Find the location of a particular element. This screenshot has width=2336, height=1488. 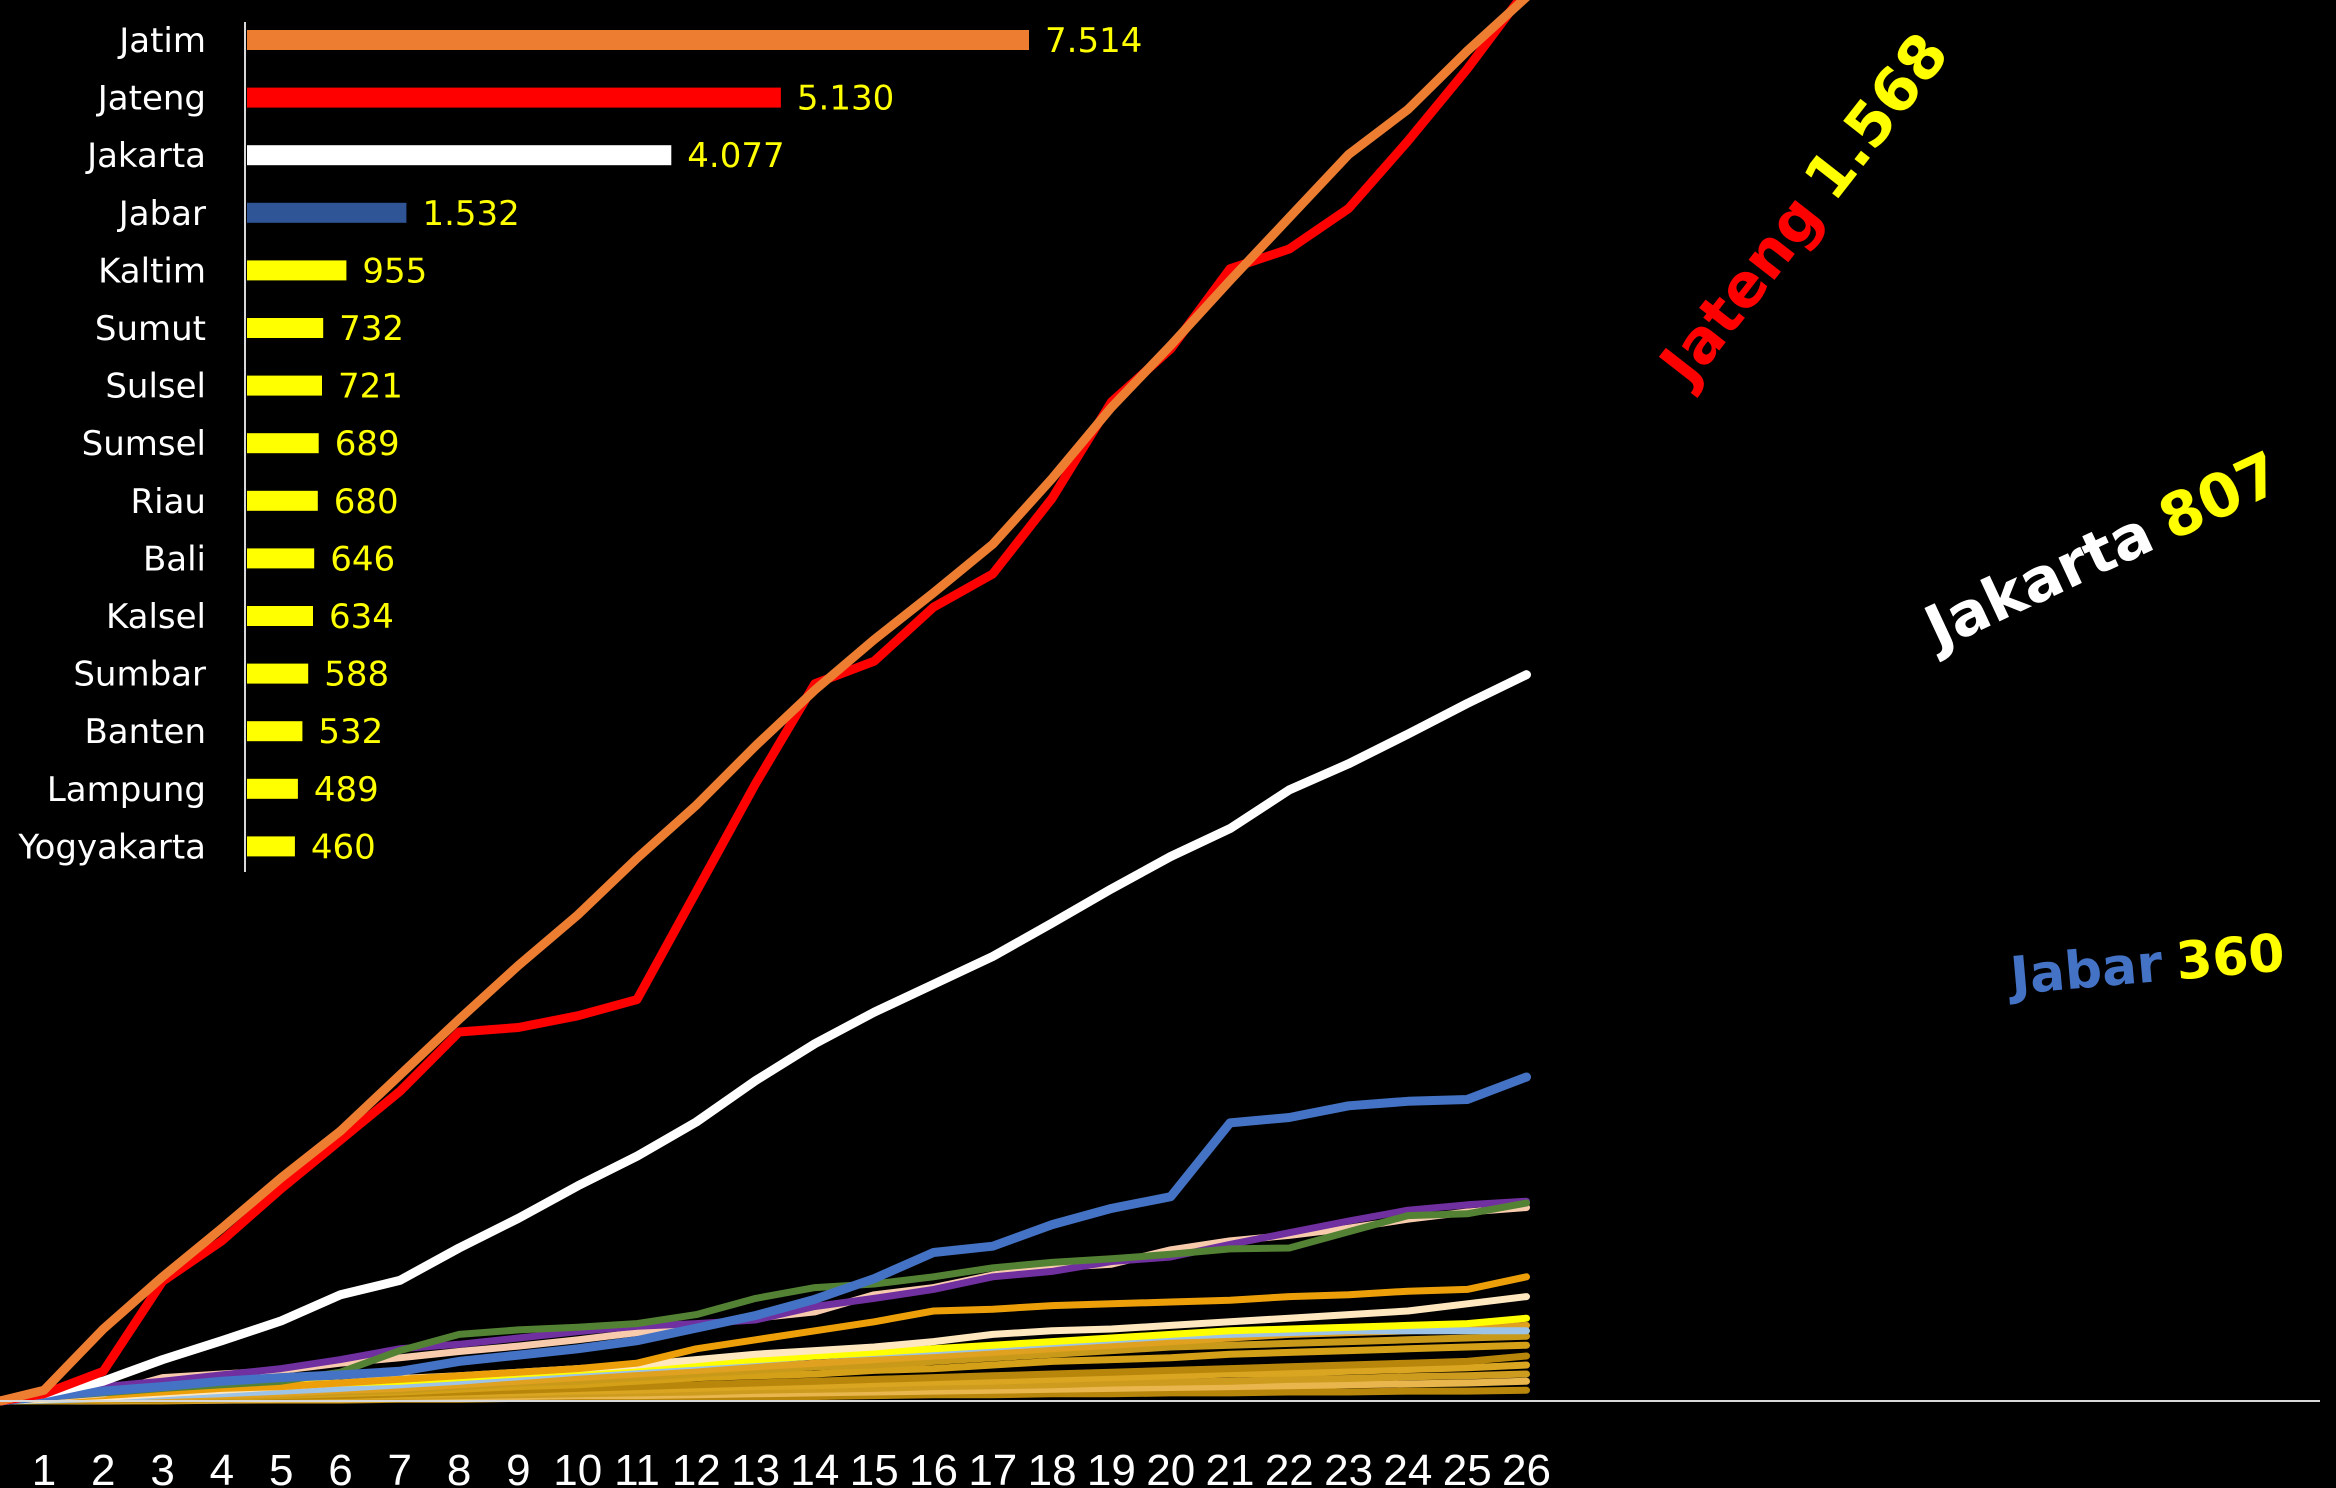

x-tick-label: 12 is located at coordinates (696, 1467).